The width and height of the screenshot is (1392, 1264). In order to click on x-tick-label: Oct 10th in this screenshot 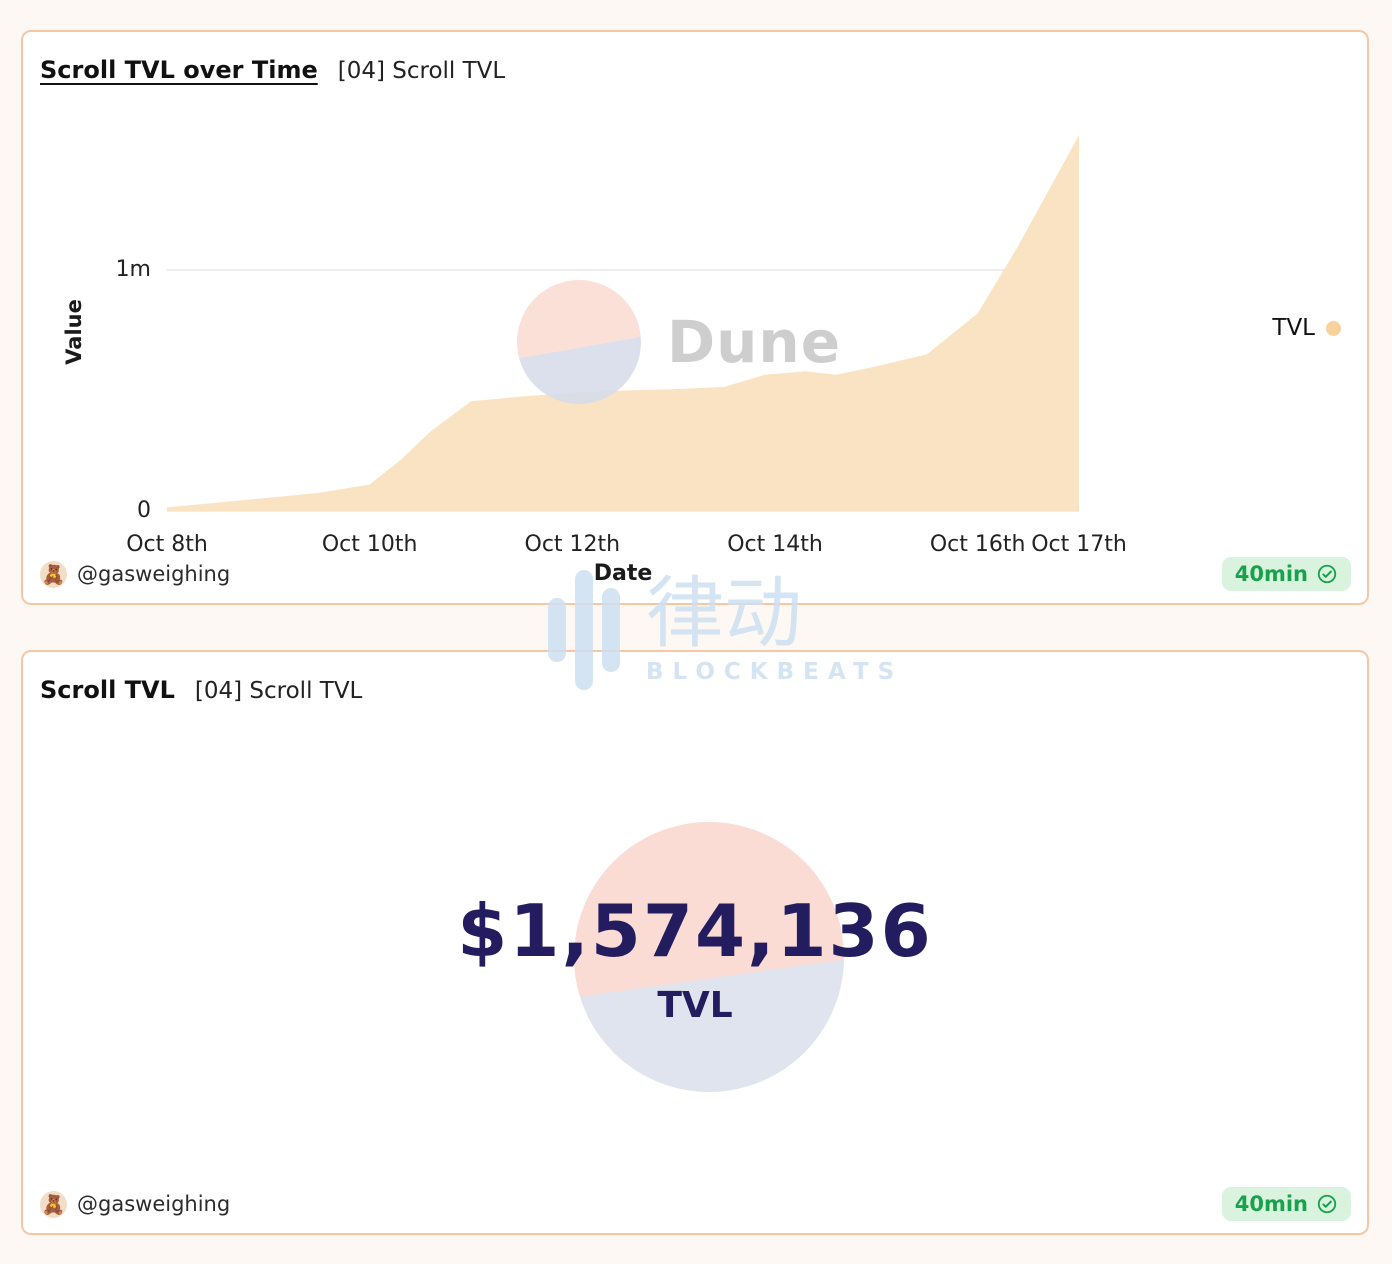, I will do `click(369, 544)`.